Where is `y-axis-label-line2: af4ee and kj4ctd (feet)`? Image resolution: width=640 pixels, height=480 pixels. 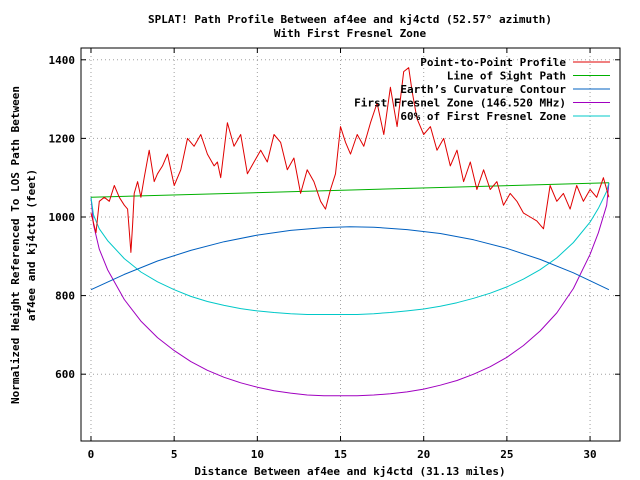 y-axis-label-line2: af4ee and kj4ctd (feet) is located at coordinates (31, 245).